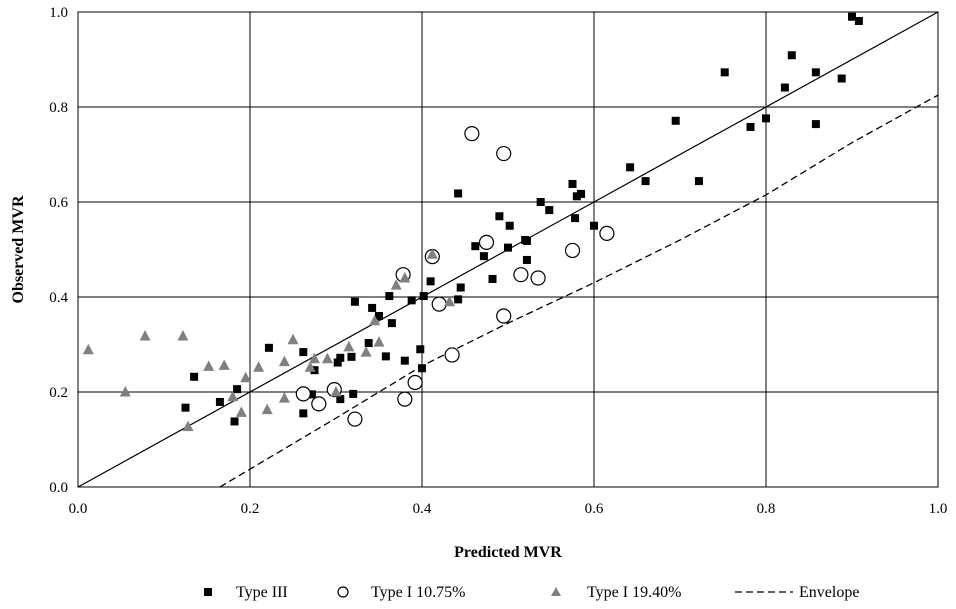  Describe the element at coordinates (418, 592) in the screenshot. I see `legend-label-type-i-10-75: Type I 10.75%` at that location.